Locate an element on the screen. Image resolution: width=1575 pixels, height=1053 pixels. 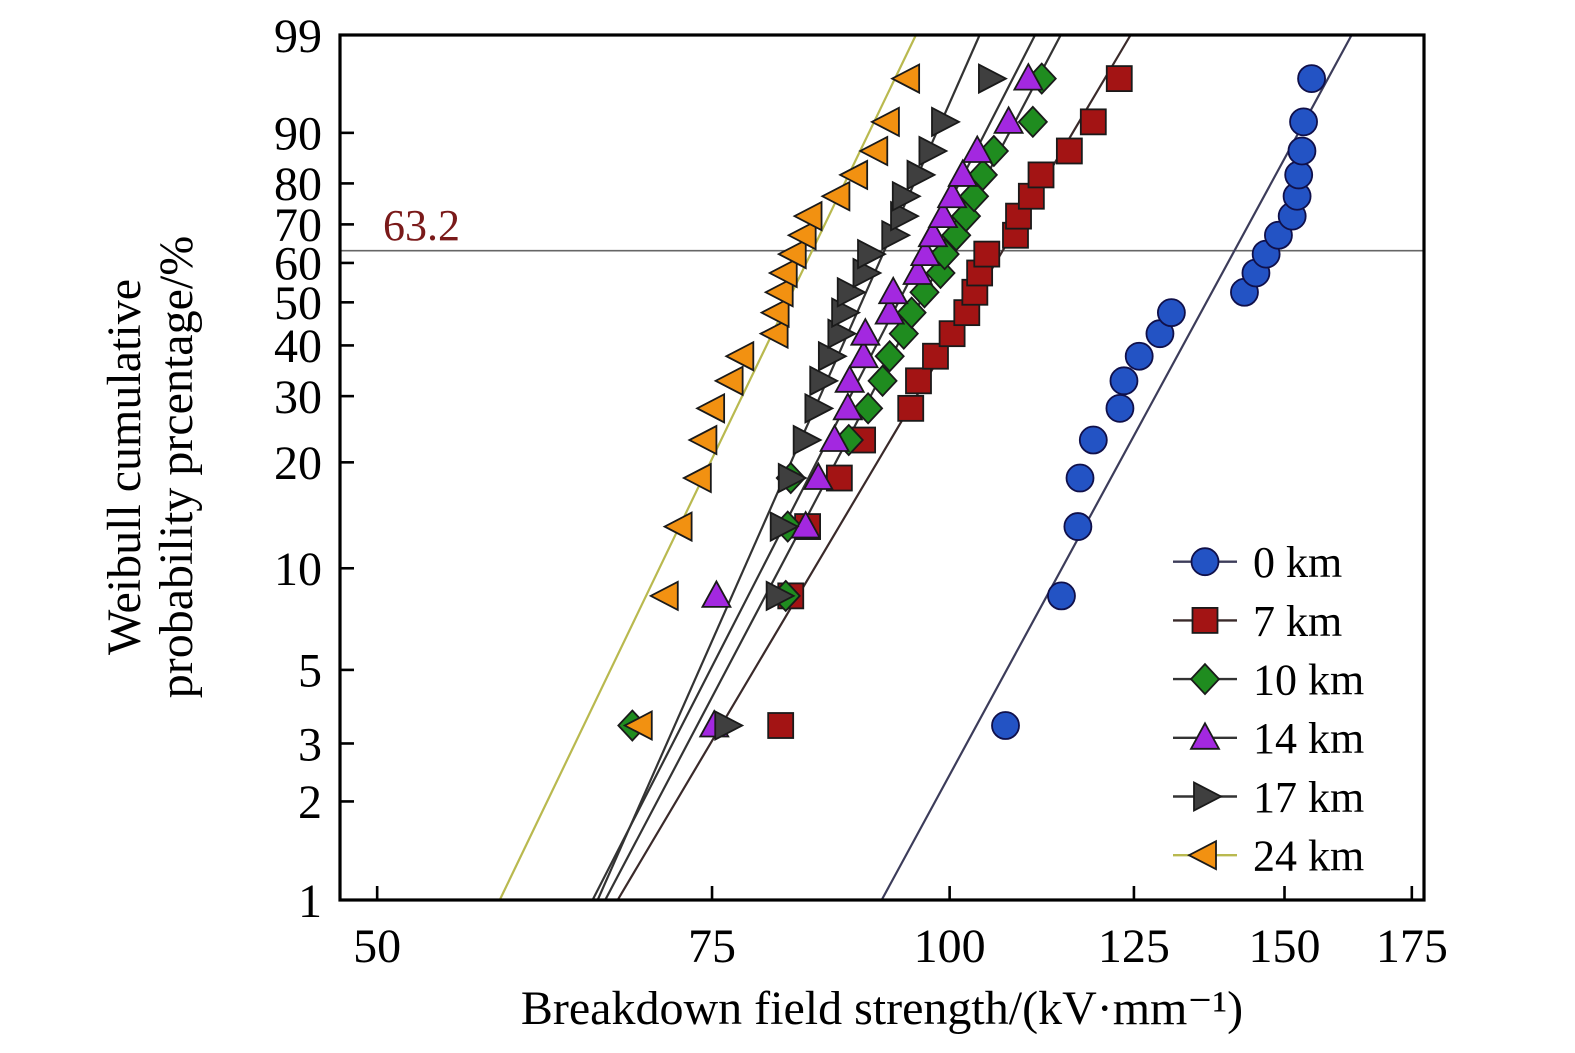
y-tick-label: 40 is located at coordinates (298, 346).